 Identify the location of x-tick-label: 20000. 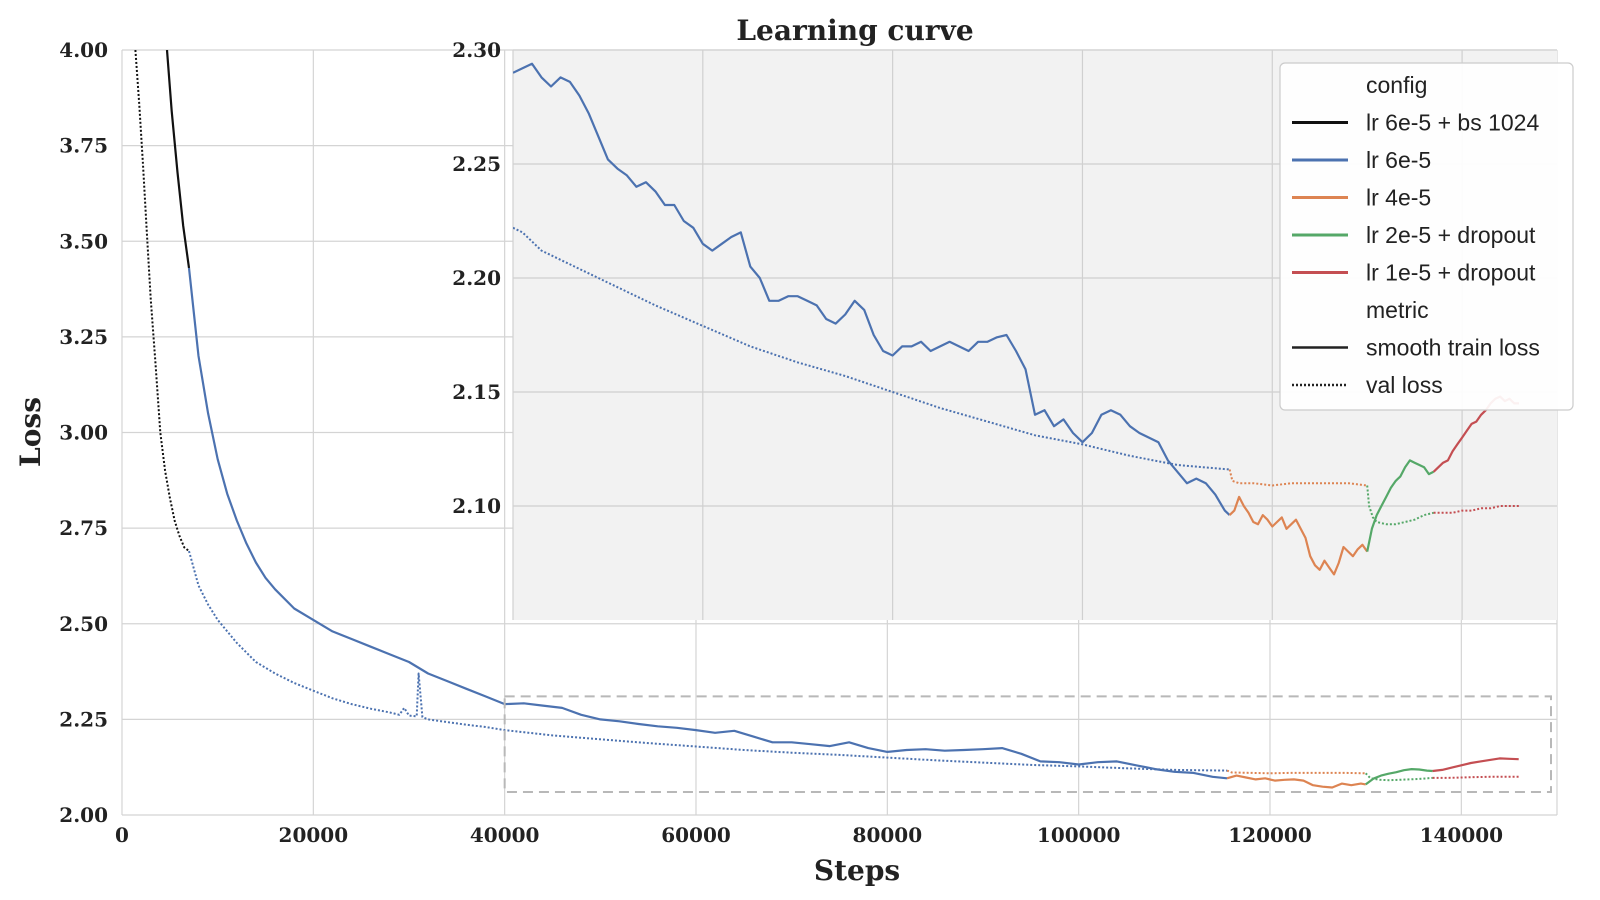
(314, 835).